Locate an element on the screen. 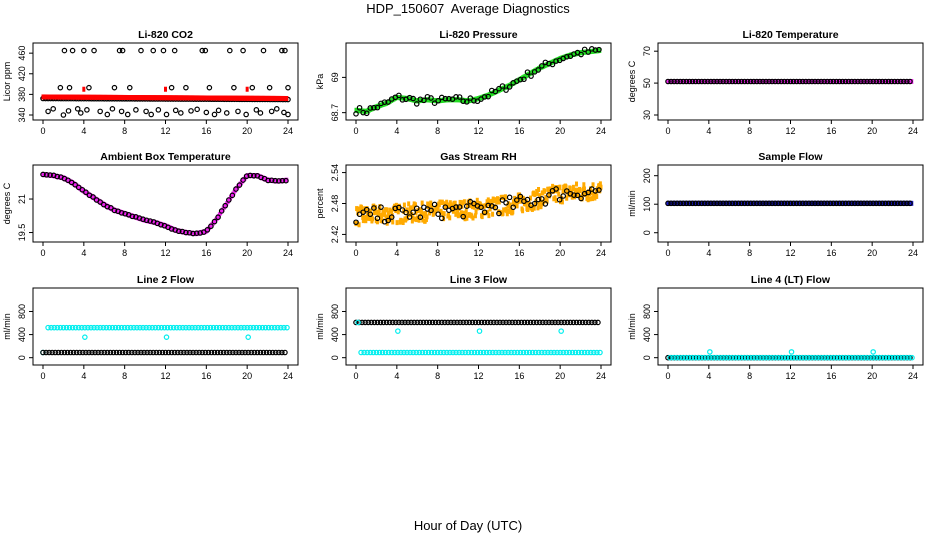 This screenshot has width=936, height=540. y-tick-label: 70 is located at coordinates (647, 51).